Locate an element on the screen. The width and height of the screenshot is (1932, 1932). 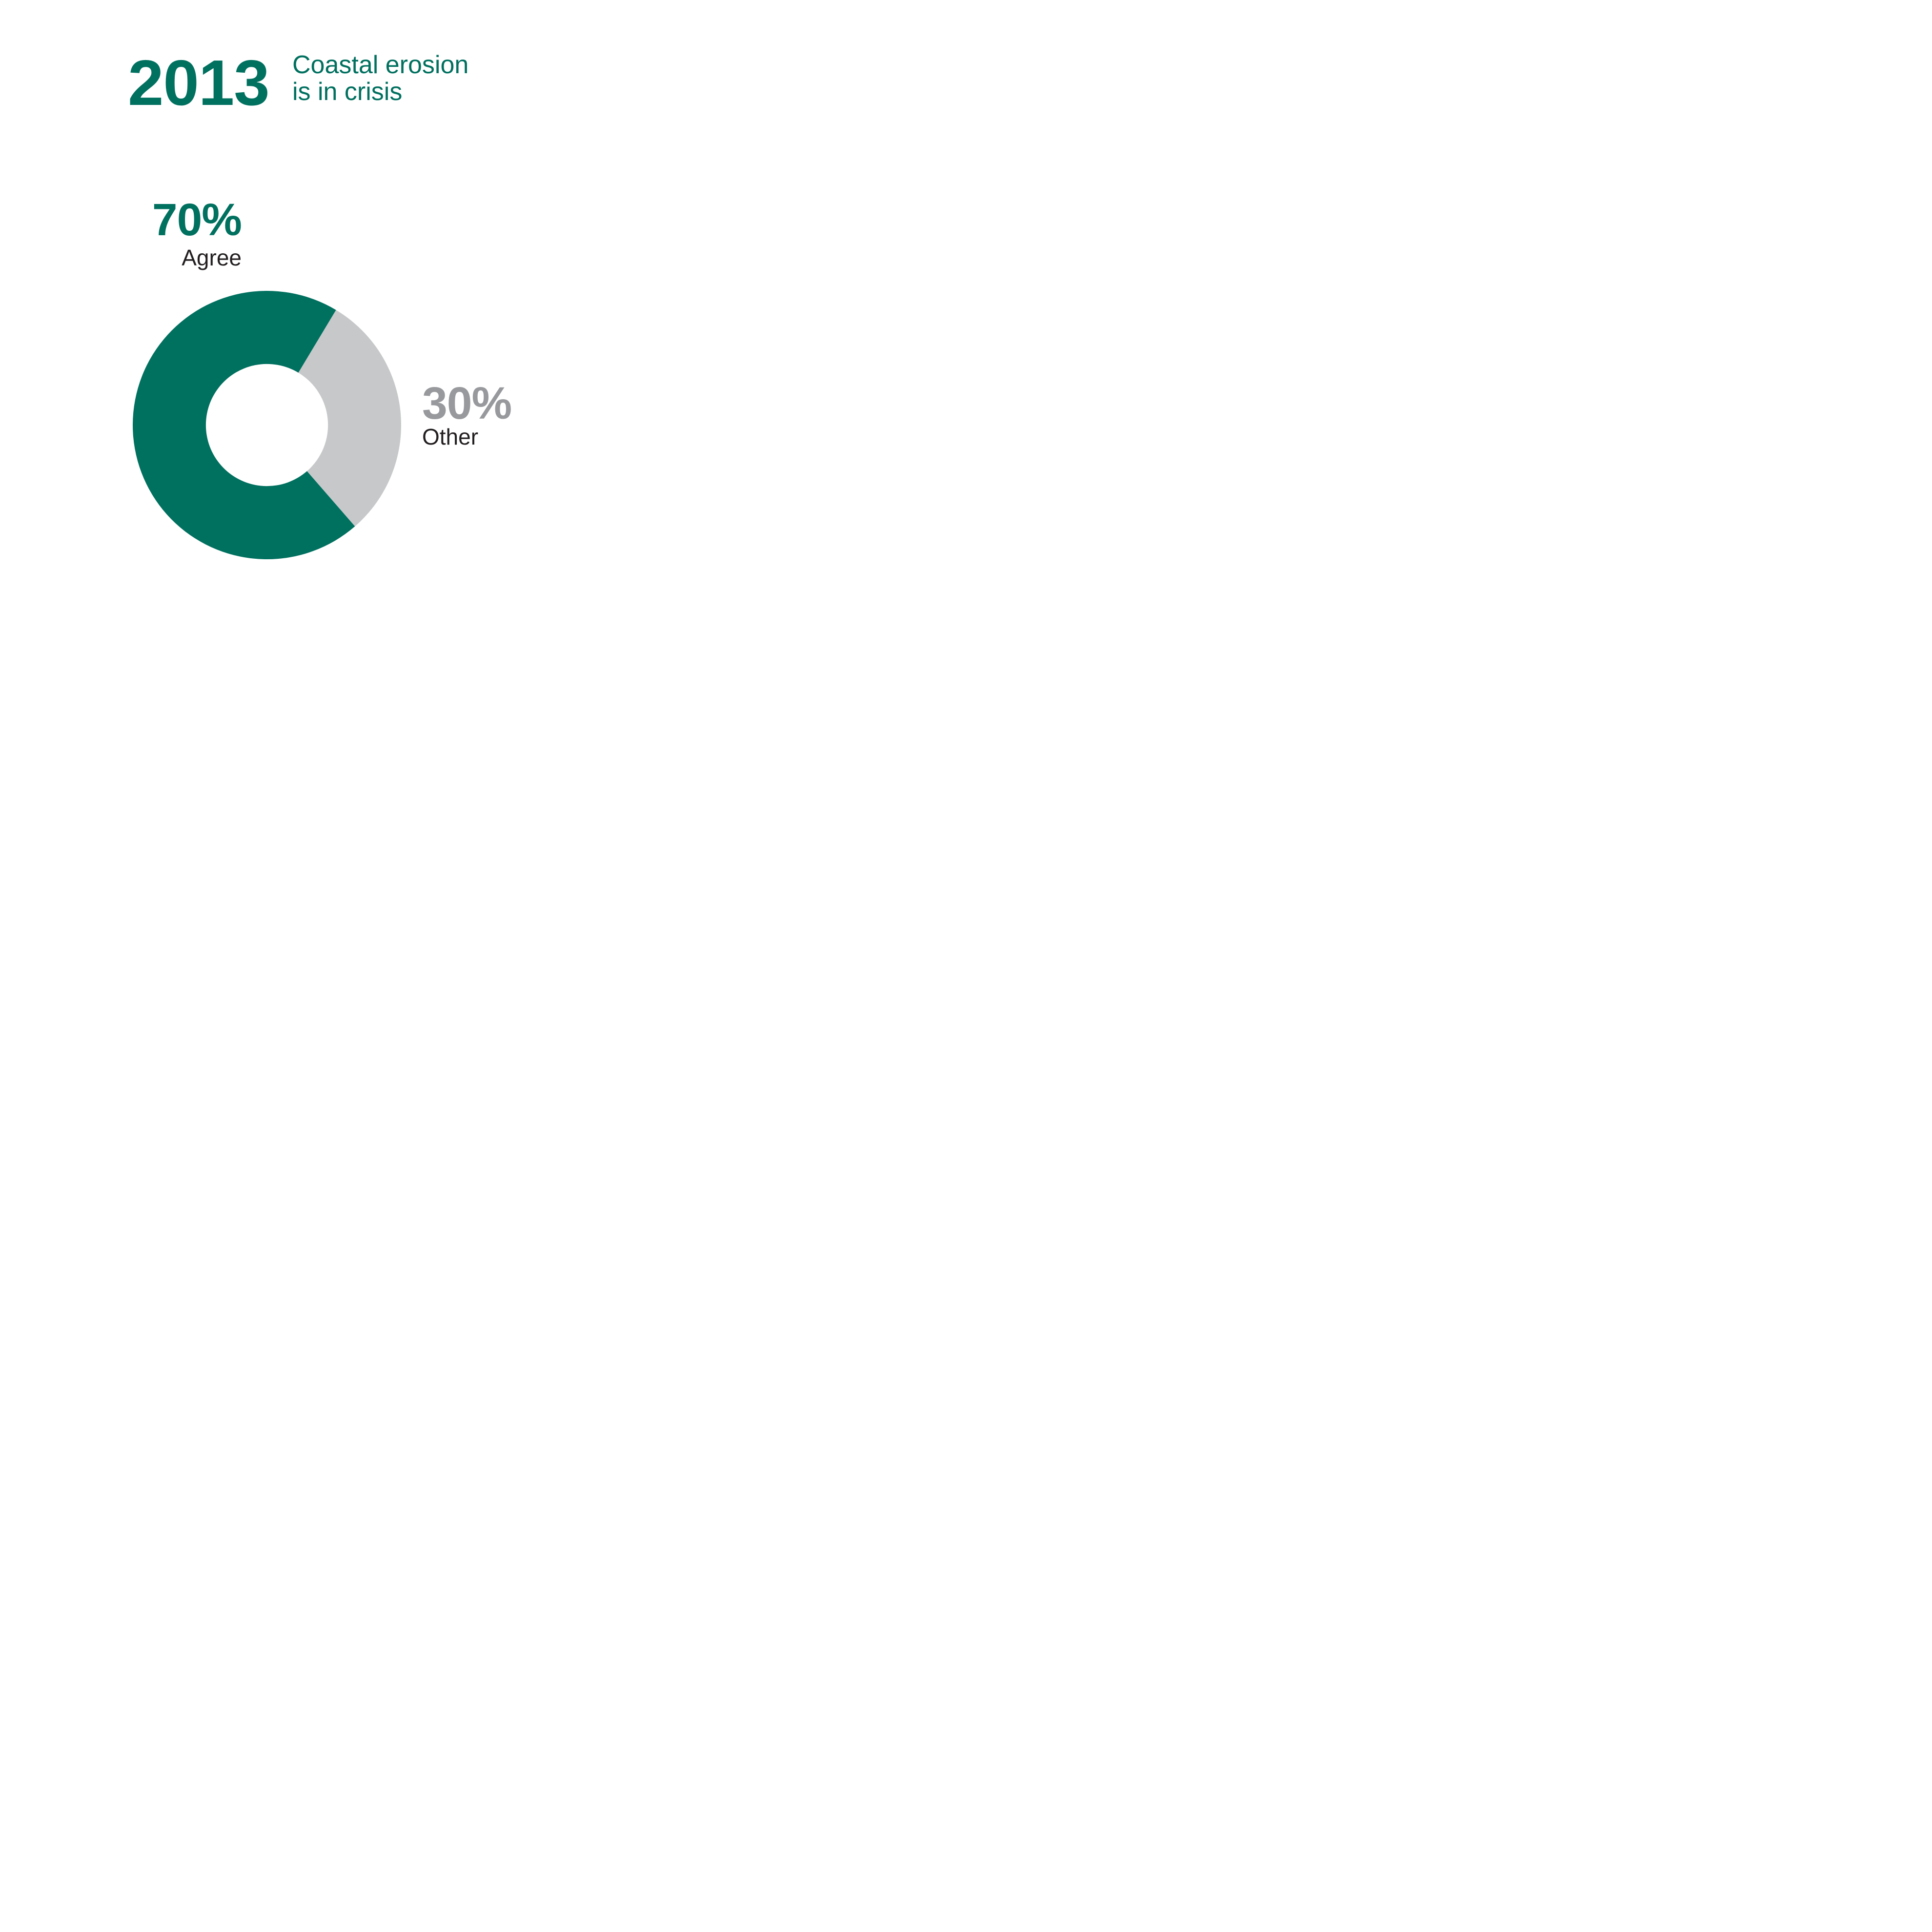
donut-slice-other is located at coordinates (349, 418).